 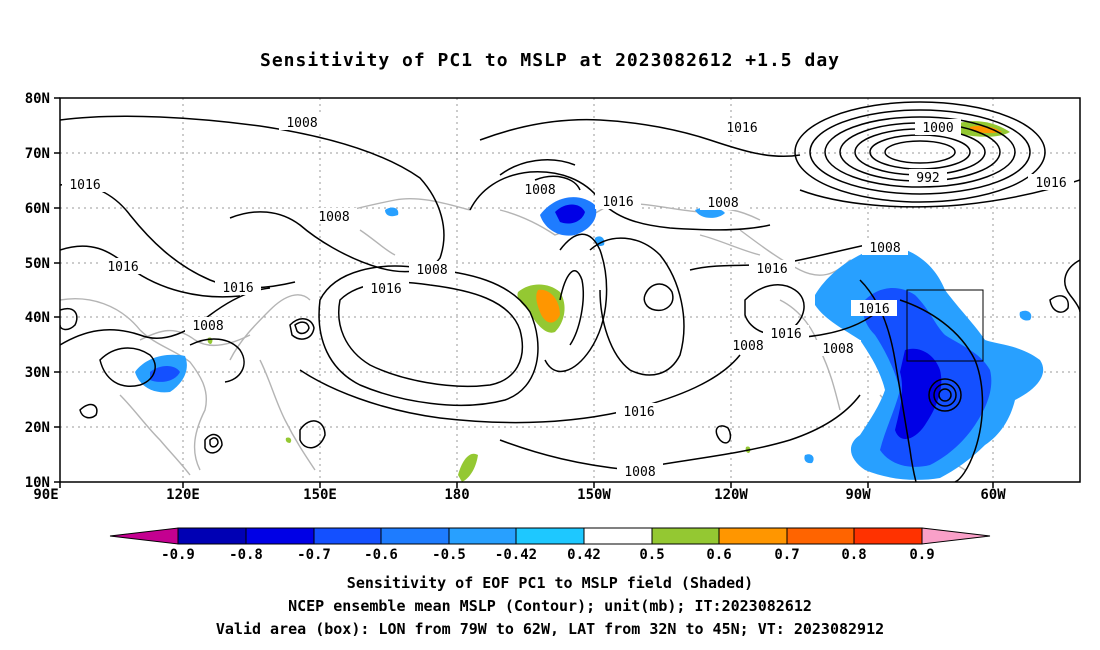 What do you see at coordinates (468, 467) in the screenshot?
I see `shade-dateline-positive` at bounding box center [468, 467].